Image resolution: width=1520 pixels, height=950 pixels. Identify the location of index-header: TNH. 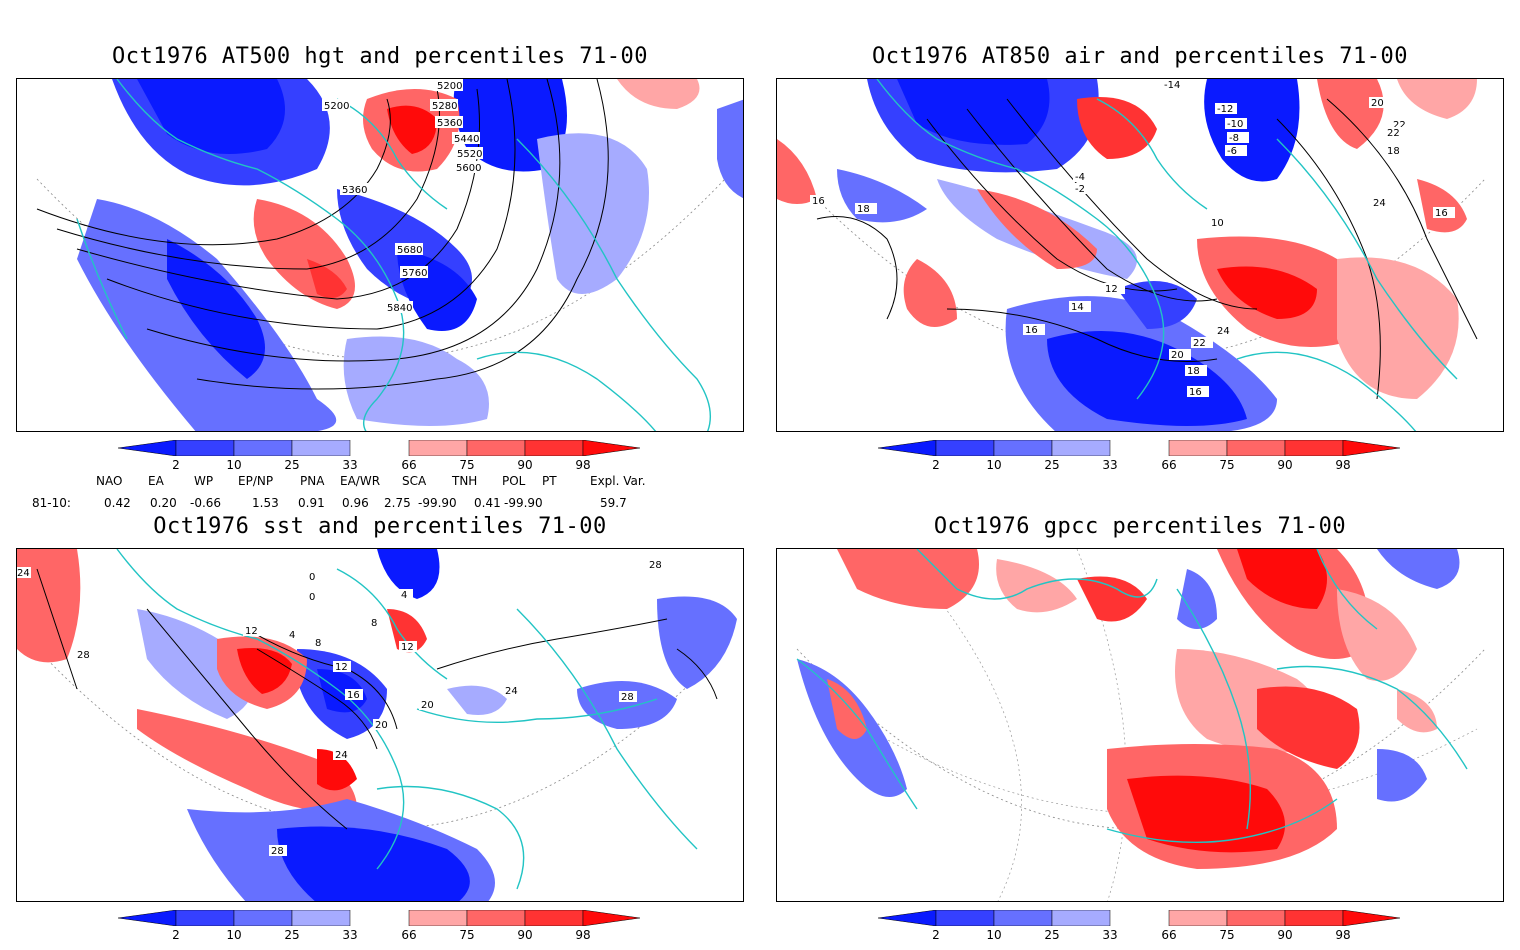
(465, 481).